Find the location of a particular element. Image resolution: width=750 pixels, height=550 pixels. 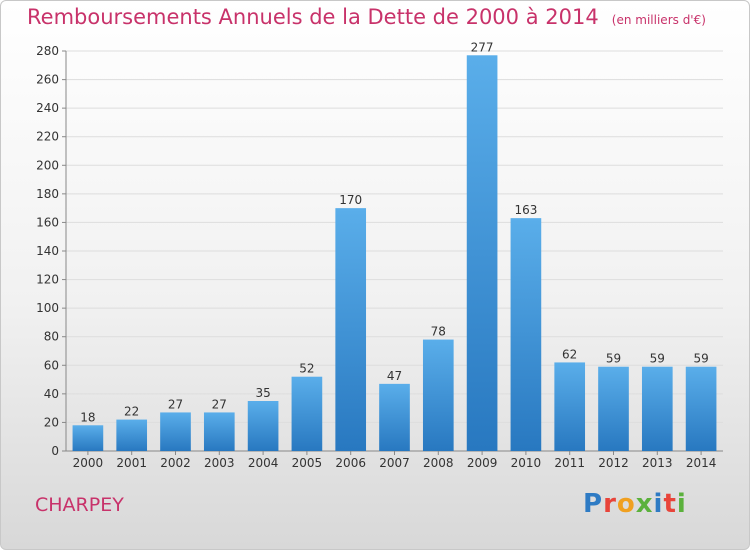

y-tick-label: 60 is located at coordinates (51, 365).